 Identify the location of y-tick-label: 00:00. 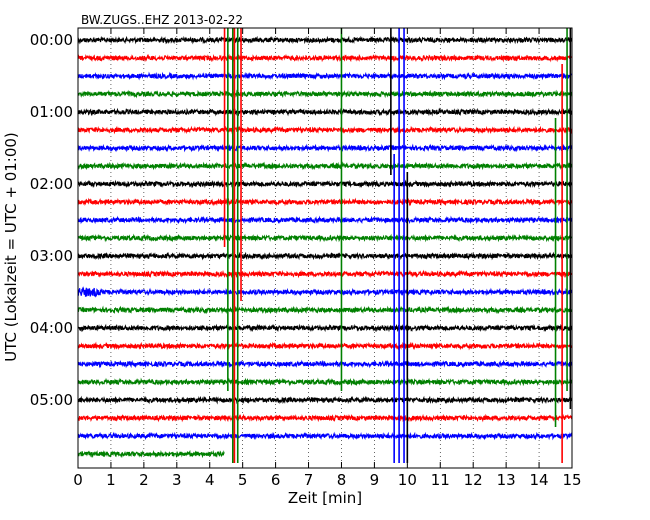
(51, 40).